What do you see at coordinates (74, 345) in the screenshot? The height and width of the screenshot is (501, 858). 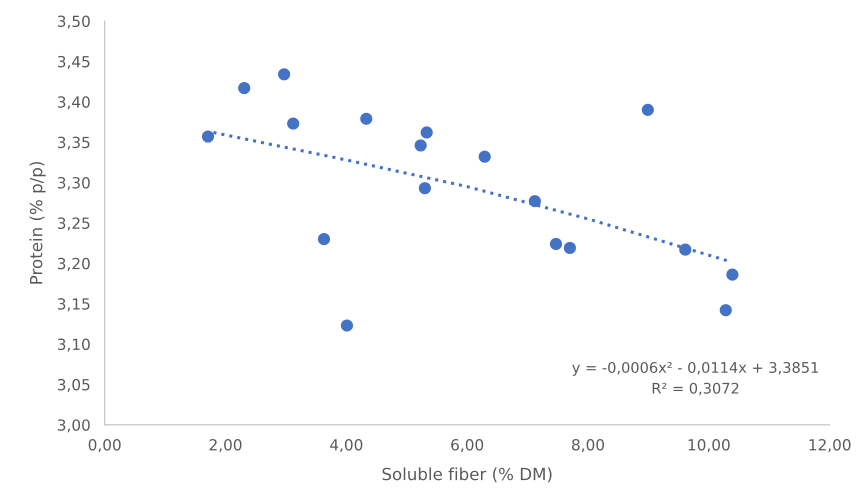 I see `y-tick-label: 3,10` at bounding box center [74, 345].